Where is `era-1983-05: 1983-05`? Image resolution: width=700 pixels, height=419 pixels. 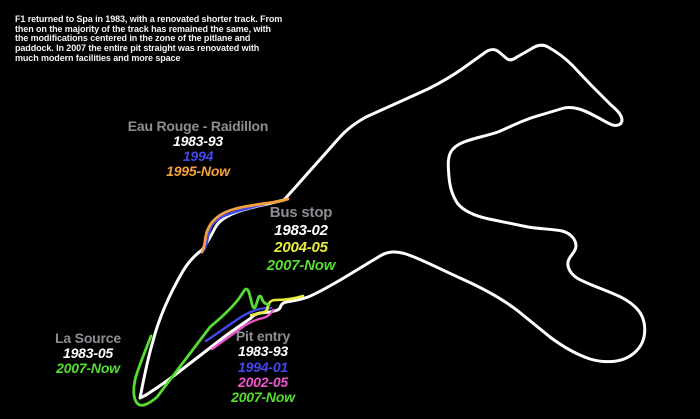 era-1983-05: 1983-05 is located at coordinates (88, 353).